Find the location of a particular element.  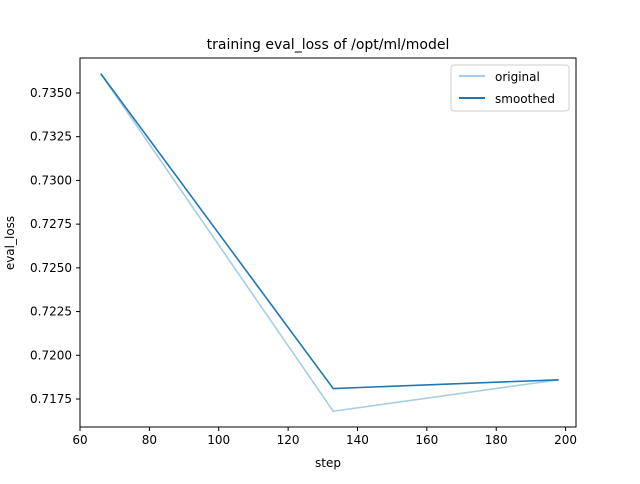

legend-label-smoothed: smoothed is located at coordinates (525, 99).